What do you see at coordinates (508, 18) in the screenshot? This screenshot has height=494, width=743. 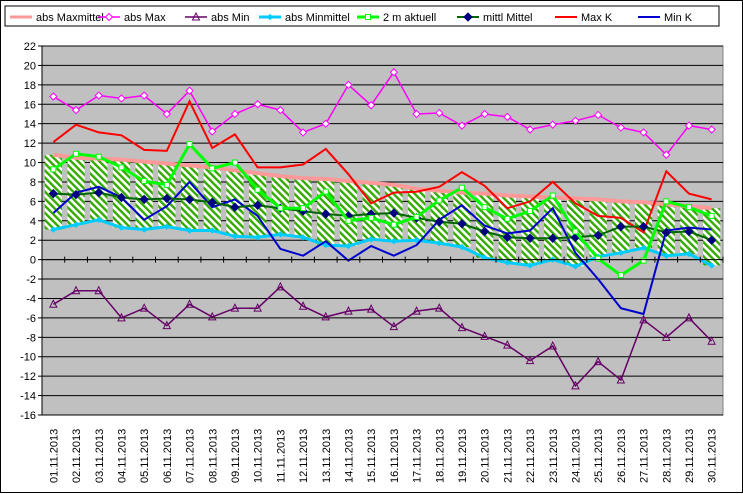 I see `legend-label-mittl-mittel: mittl Mittel` at bounding box center [508, 18].